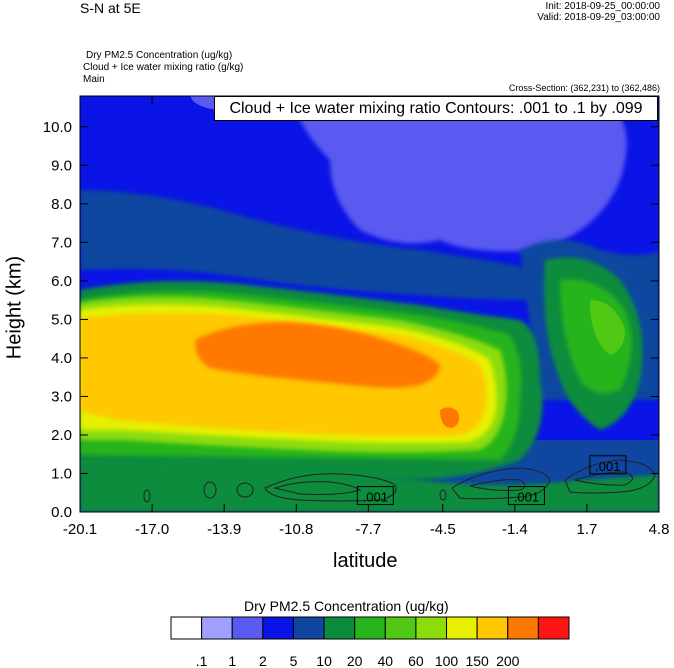 The width and height of the screenshot is (674, 668). What do you see at coordinates (110, 8) in the screenshot?
I see `plot-title-left: S-N at 5E` at bounding box center [110, 8].